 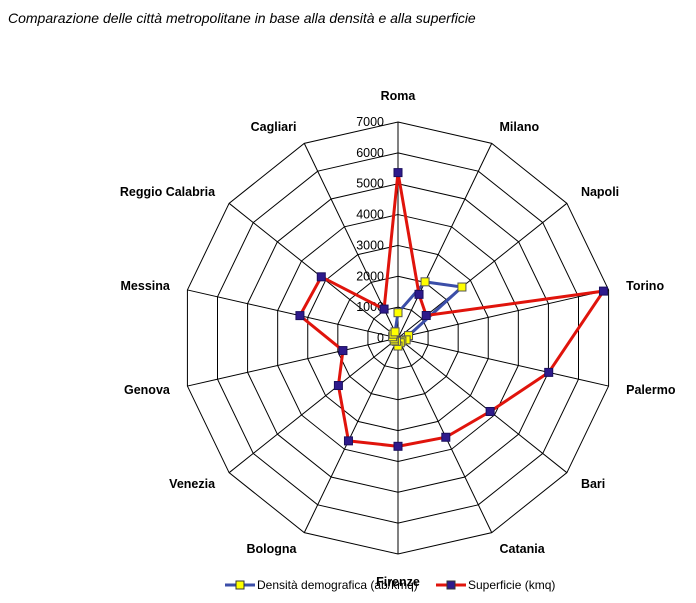 What do you see at coordinates (274, 127) in the screenshot?
I see `category-label-13: Cagliari` at bounding box center [274, 127].